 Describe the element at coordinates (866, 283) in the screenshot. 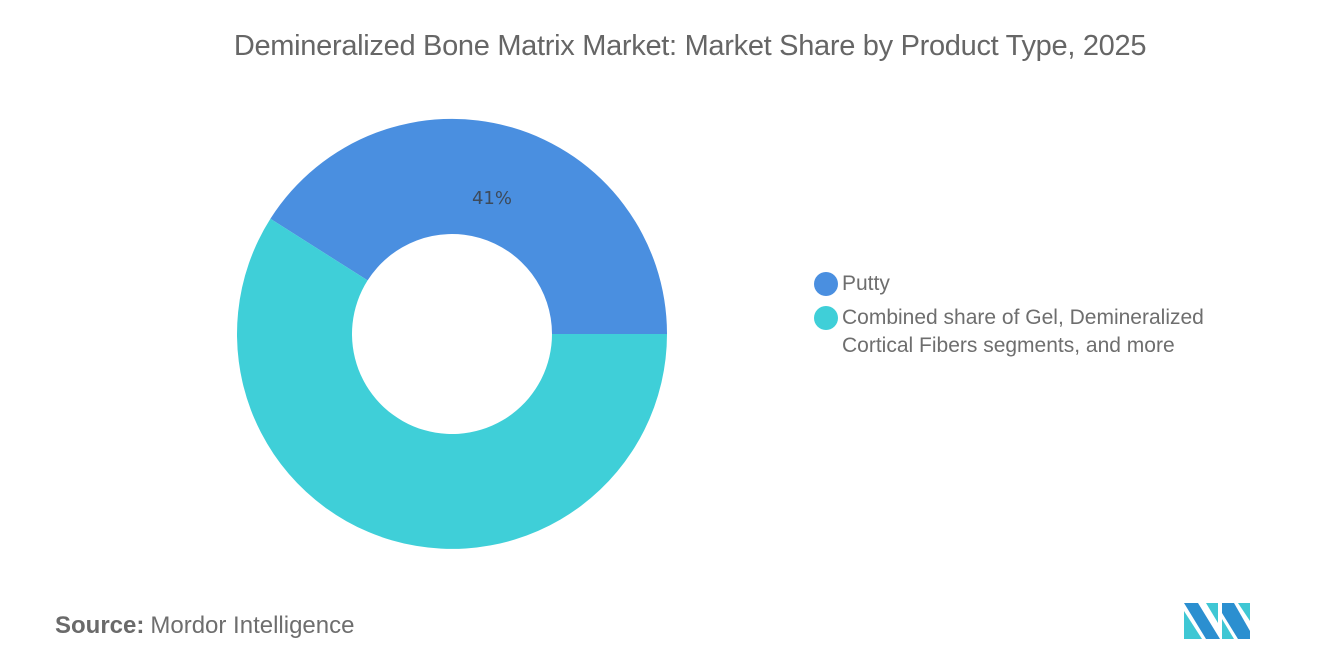

I see `legend-label: Putty` at that location.